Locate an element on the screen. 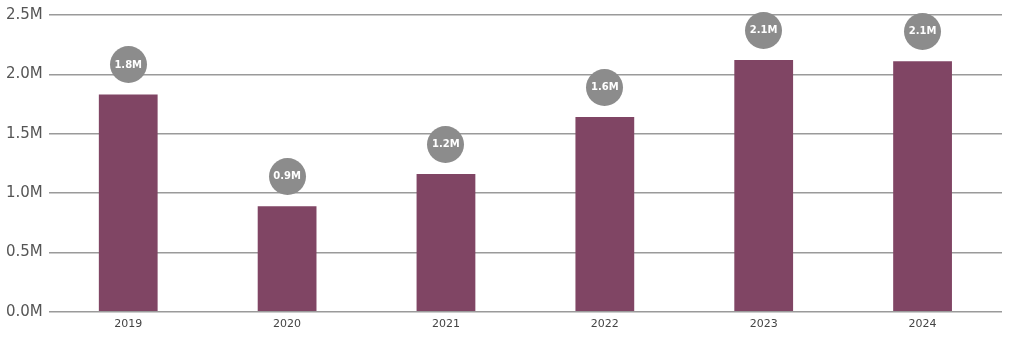  y-tick-label: 2.0M is located at coordinates (24, 73).